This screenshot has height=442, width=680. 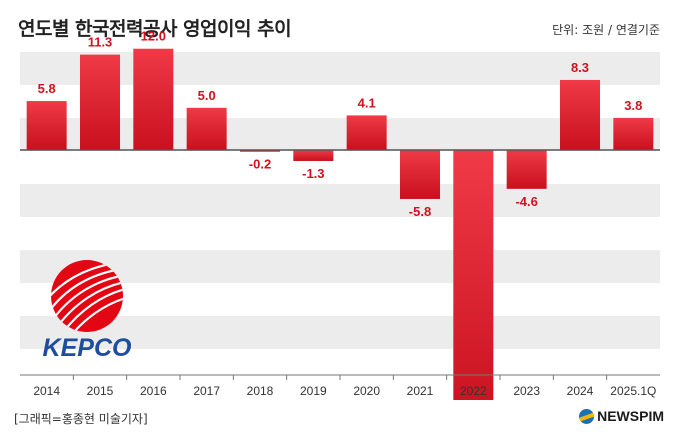 I want to click on brand-name: NEWSPIM, so click(x=630, y=416).